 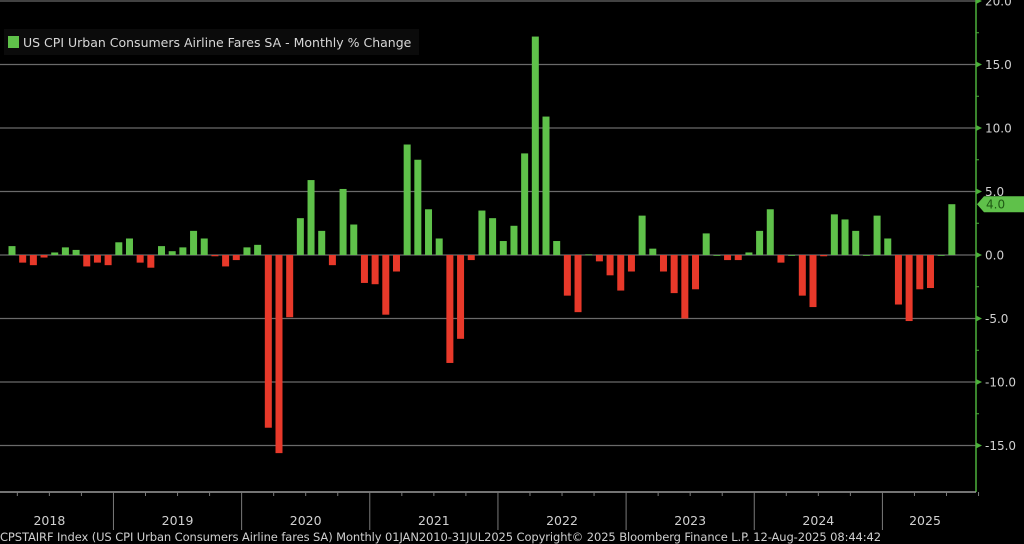 What do you see at coordinates (998, 65) in the screenshot?
I see `y-tick-label: 15.0` at bounding box center [998, 65].